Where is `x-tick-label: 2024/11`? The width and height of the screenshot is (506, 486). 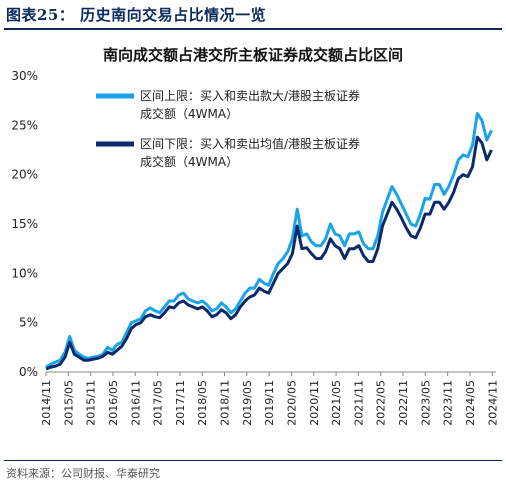 x-tick-label: 2024/11 is located at coordinates (492, 403).